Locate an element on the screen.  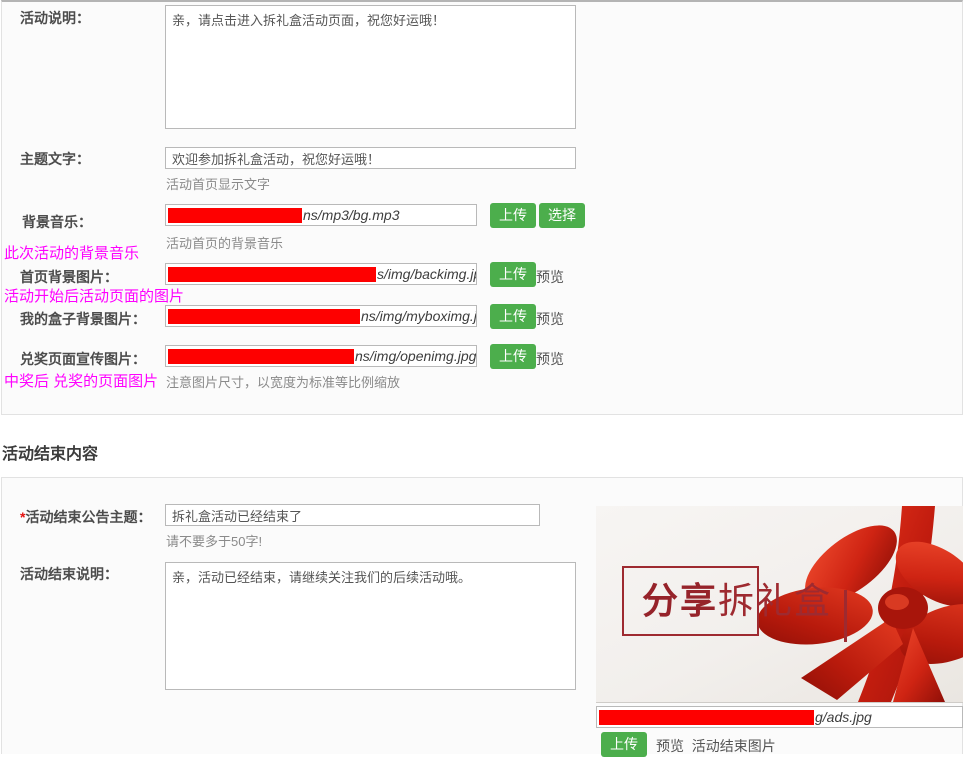
ribbon-bow-icon is located at coordinates (860, 604).